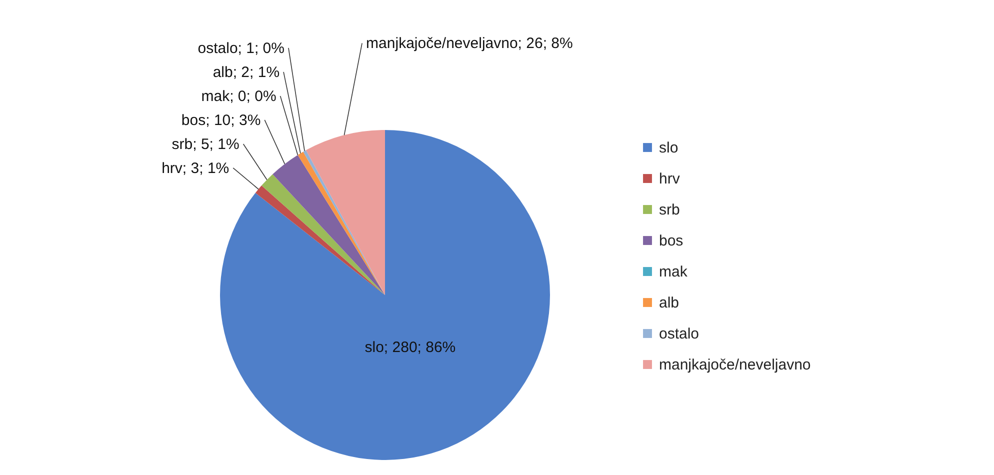 Image resolution: width=994 pixels, height=475 pixels. I want to click on legend-label: srb, so click(669, 210).